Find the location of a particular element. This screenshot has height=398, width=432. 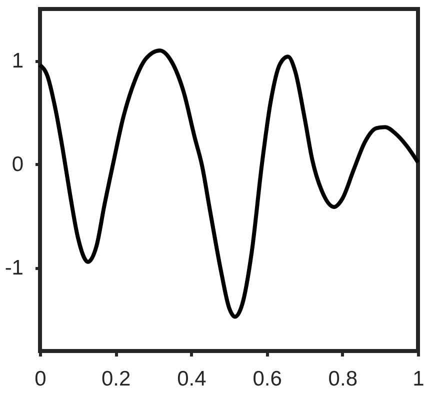

y-tick-label: -1 is located at coordinates (14, 268).